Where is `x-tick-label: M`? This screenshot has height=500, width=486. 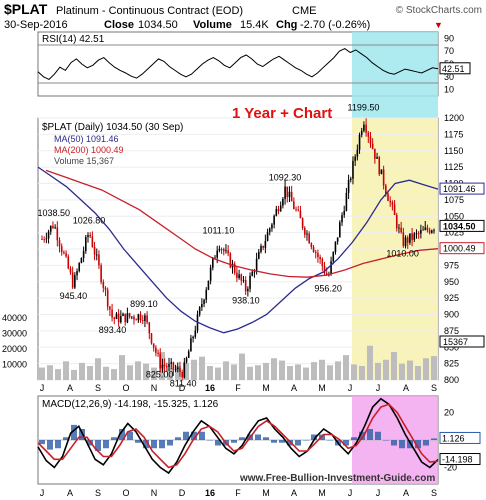 x-tick-label: M is located at coordinates (322, 388).